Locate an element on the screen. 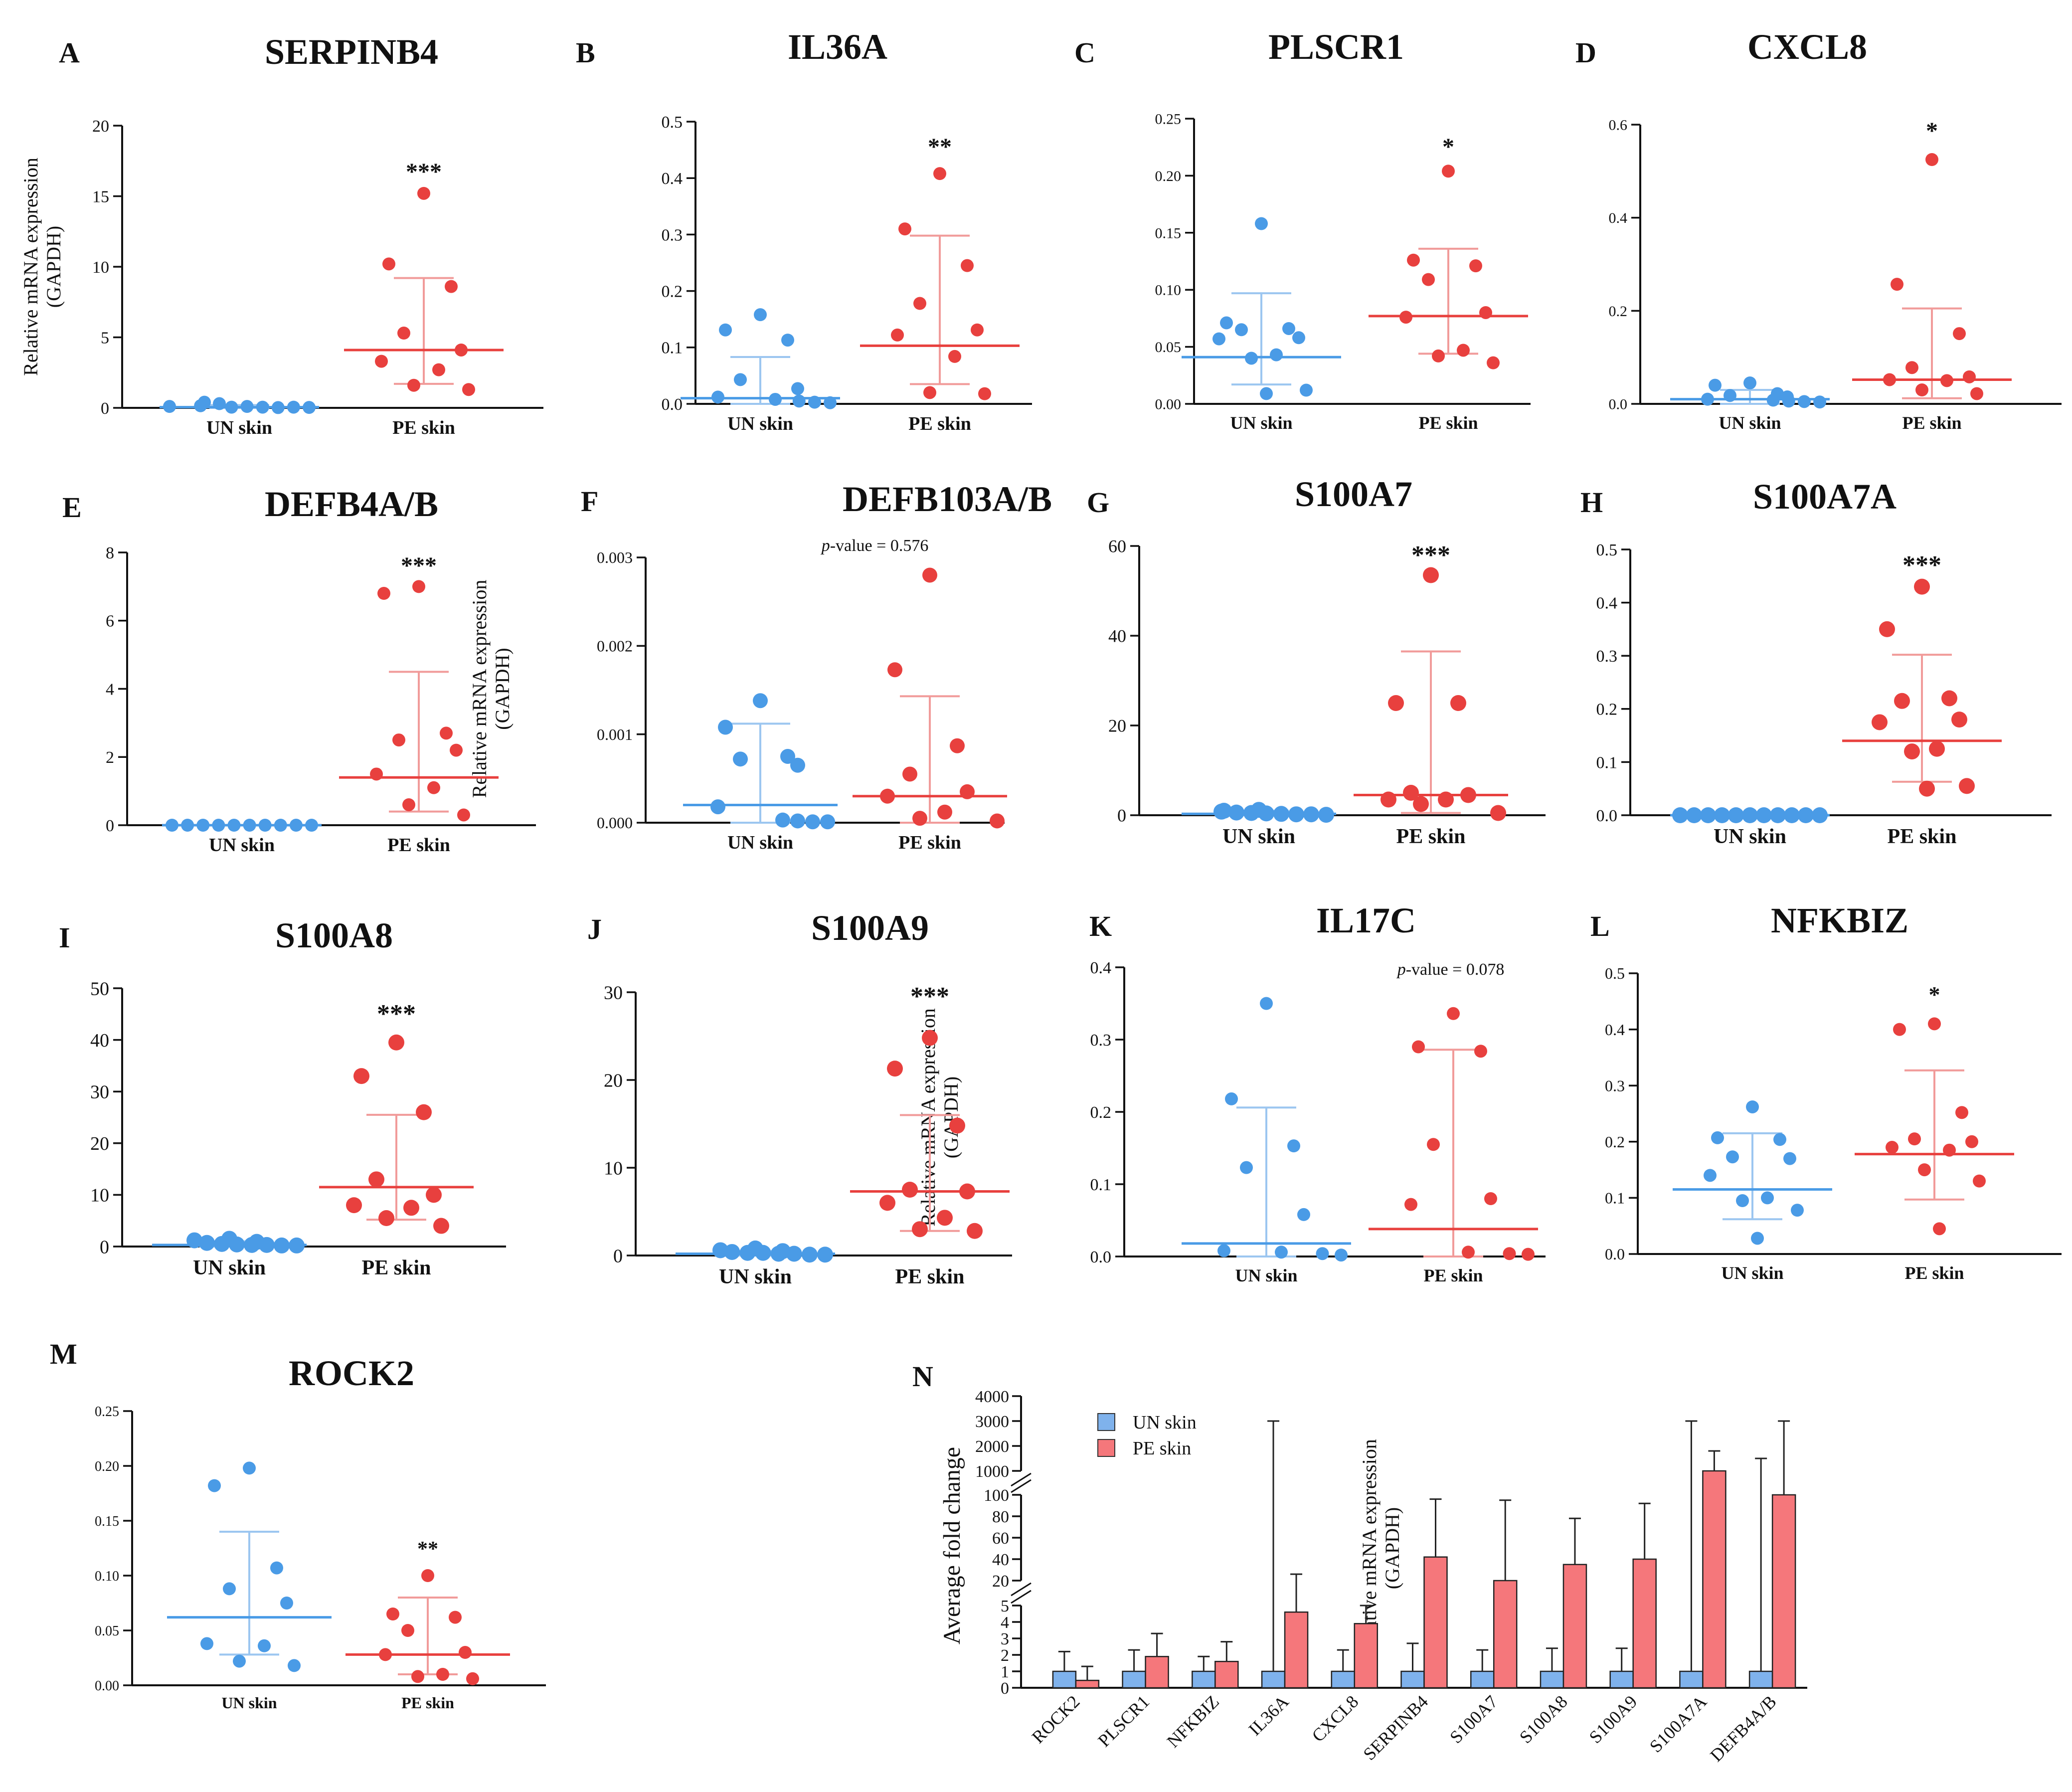  panel-letter: D is located at coordinates (1585, 52).